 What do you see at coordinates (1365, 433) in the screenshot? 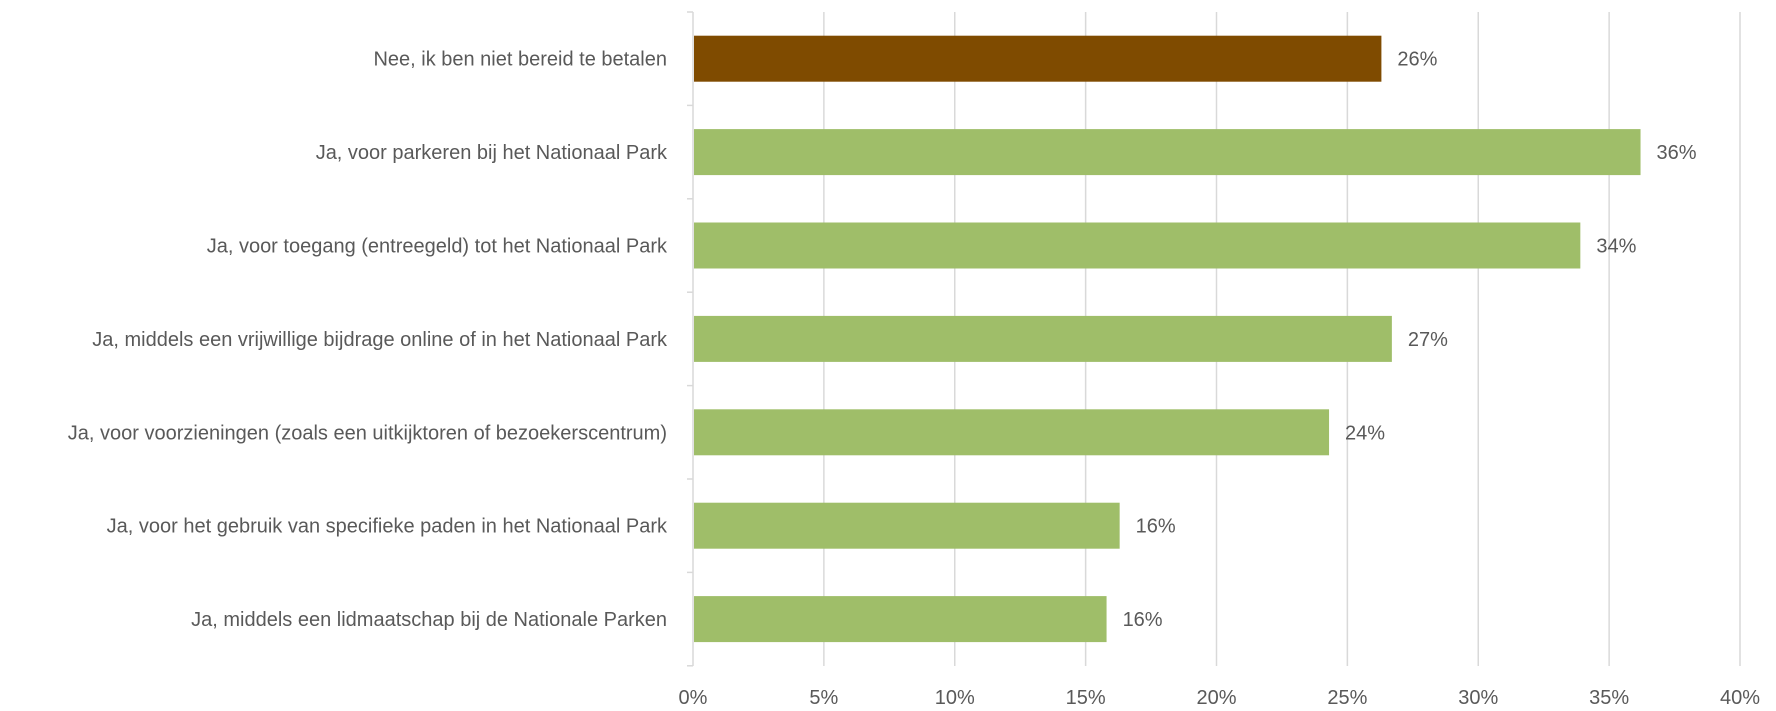
I see `data-label: 24%` at bounding box center [1365, 433].